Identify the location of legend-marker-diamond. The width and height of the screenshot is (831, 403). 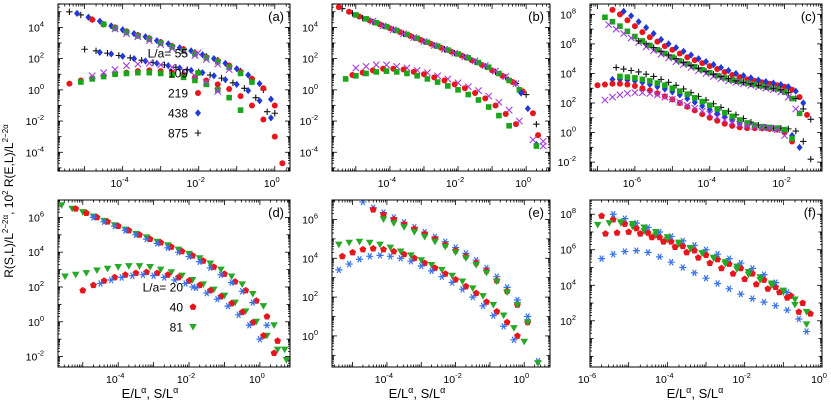
(198, 113).